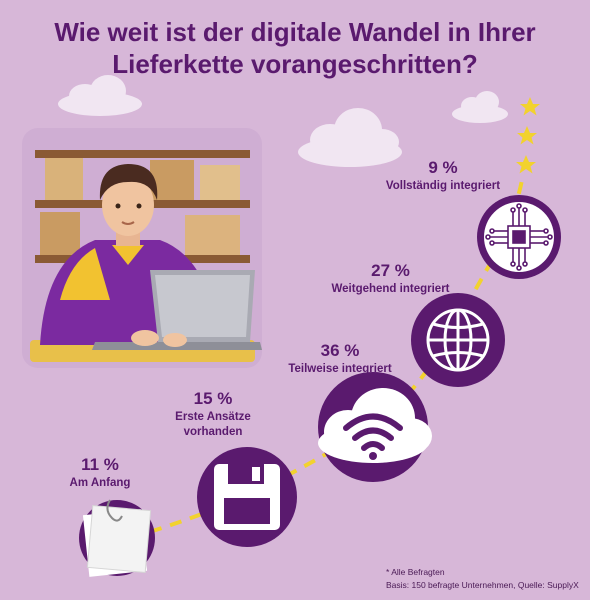 The width and height of the screenshot is (590, 600). Describe the element at coordinates (390, 289) in the screenshot. I see `stage-label: Weitgehend integriert` at that location.